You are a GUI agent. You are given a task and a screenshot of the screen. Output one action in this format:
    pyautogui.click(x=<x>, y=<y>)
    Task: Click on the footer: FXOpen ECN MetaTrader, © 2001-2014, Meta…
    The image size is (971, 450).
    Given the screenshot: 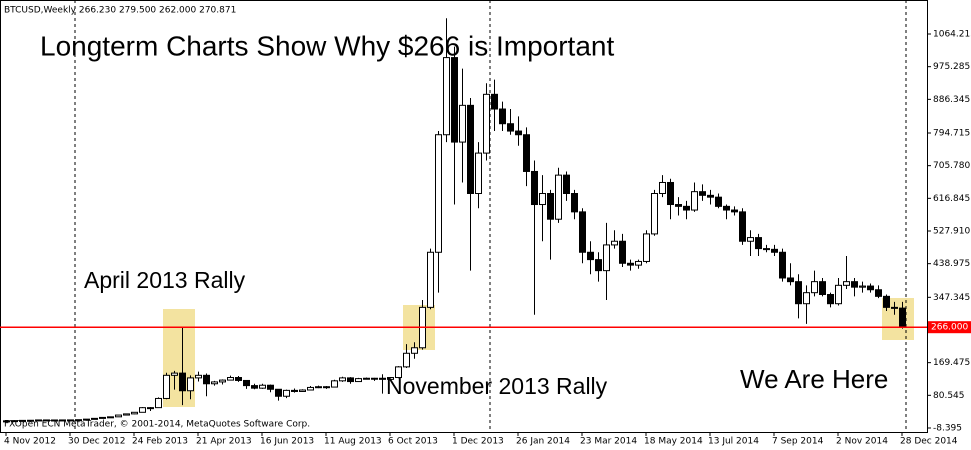 What is the action you would take?
    pyautogui.click(x=157, y=425)
    